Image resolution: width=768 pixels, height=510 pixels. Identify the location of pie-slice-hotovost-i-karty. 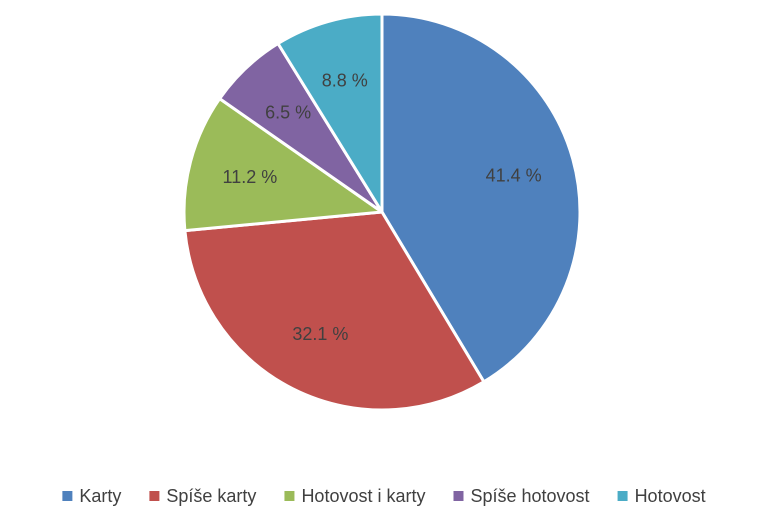
(283, 165).